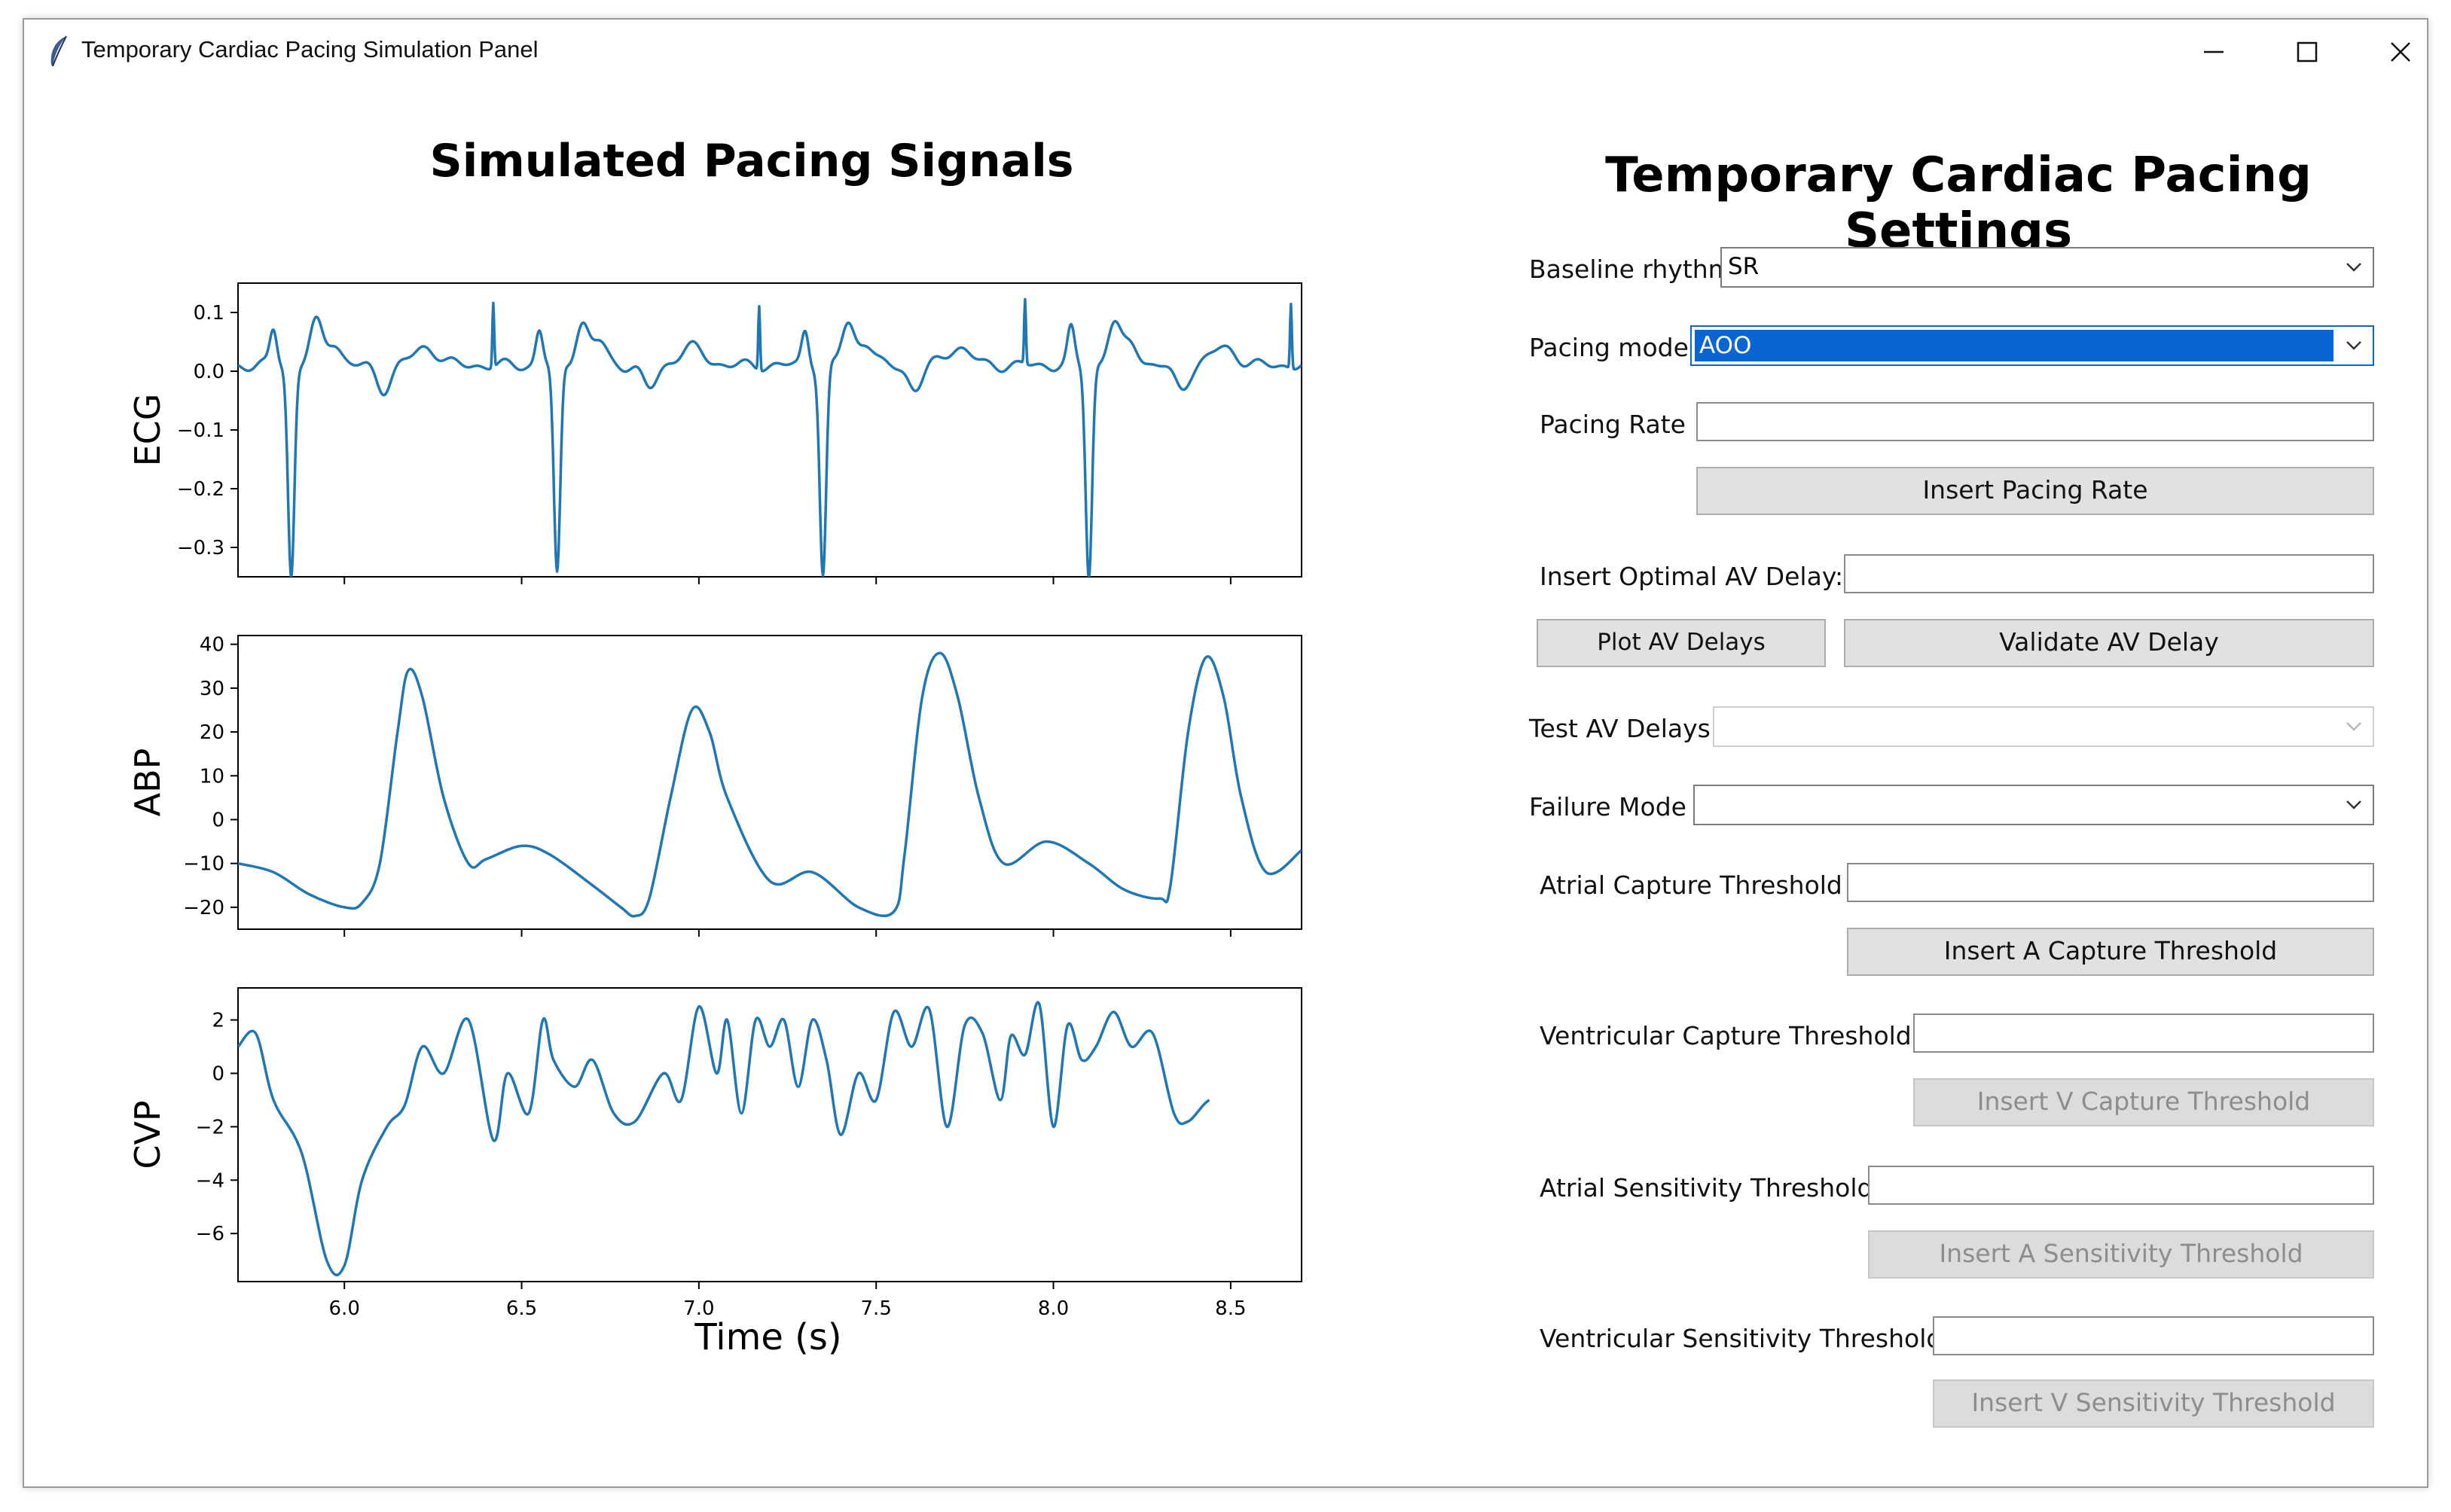  I want to click on atrial-capture-label: Atrial Capture Threshold, so click(1691, 885).